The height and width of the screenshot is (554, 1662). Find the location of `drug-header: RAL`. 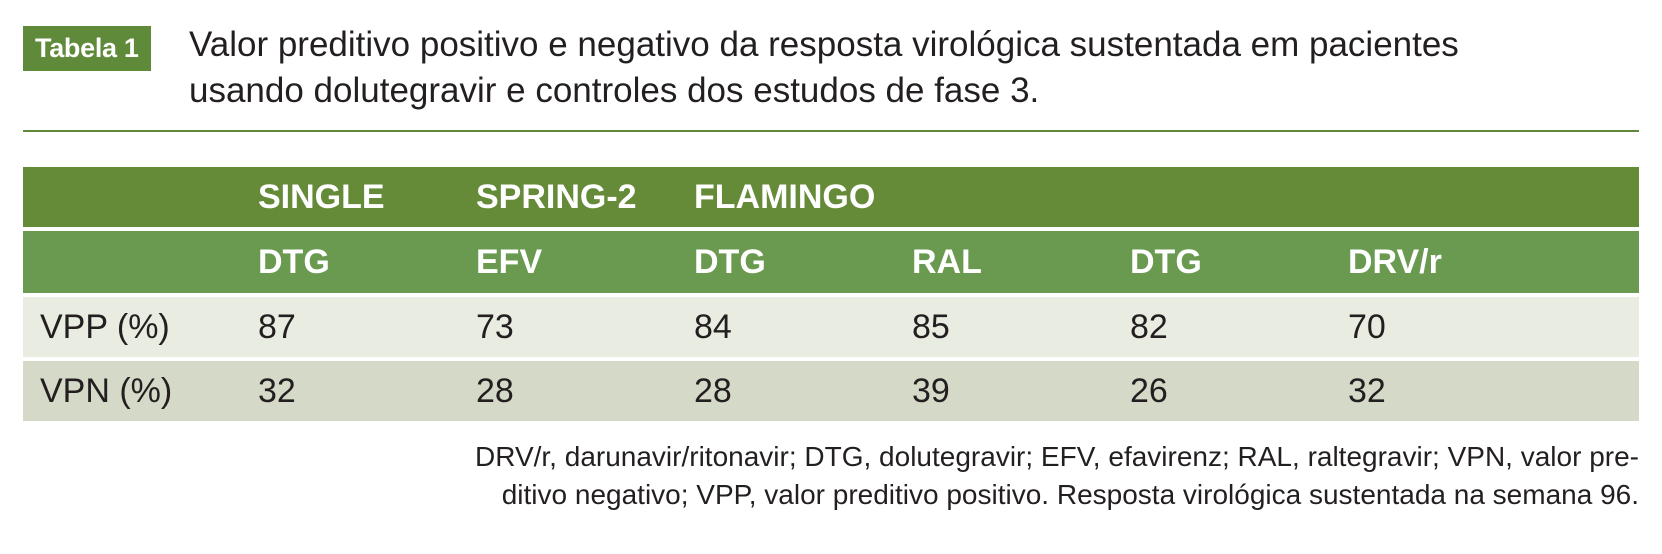

drug-header: RAL is located at coordinates (1021, 262).